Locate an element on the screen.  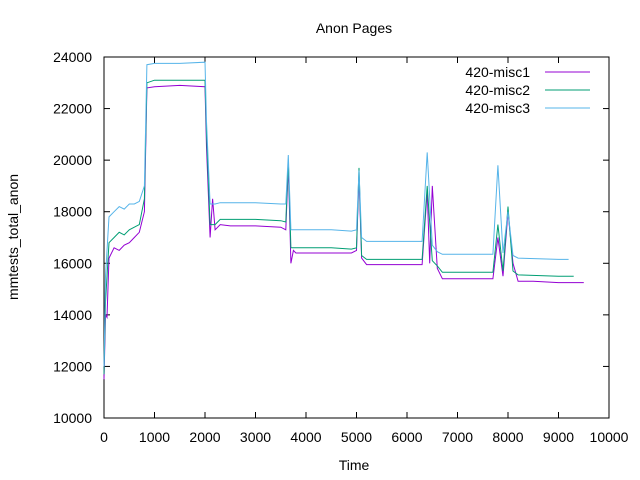
y-tick-label: 20000 is located at coordinates (72, 160).